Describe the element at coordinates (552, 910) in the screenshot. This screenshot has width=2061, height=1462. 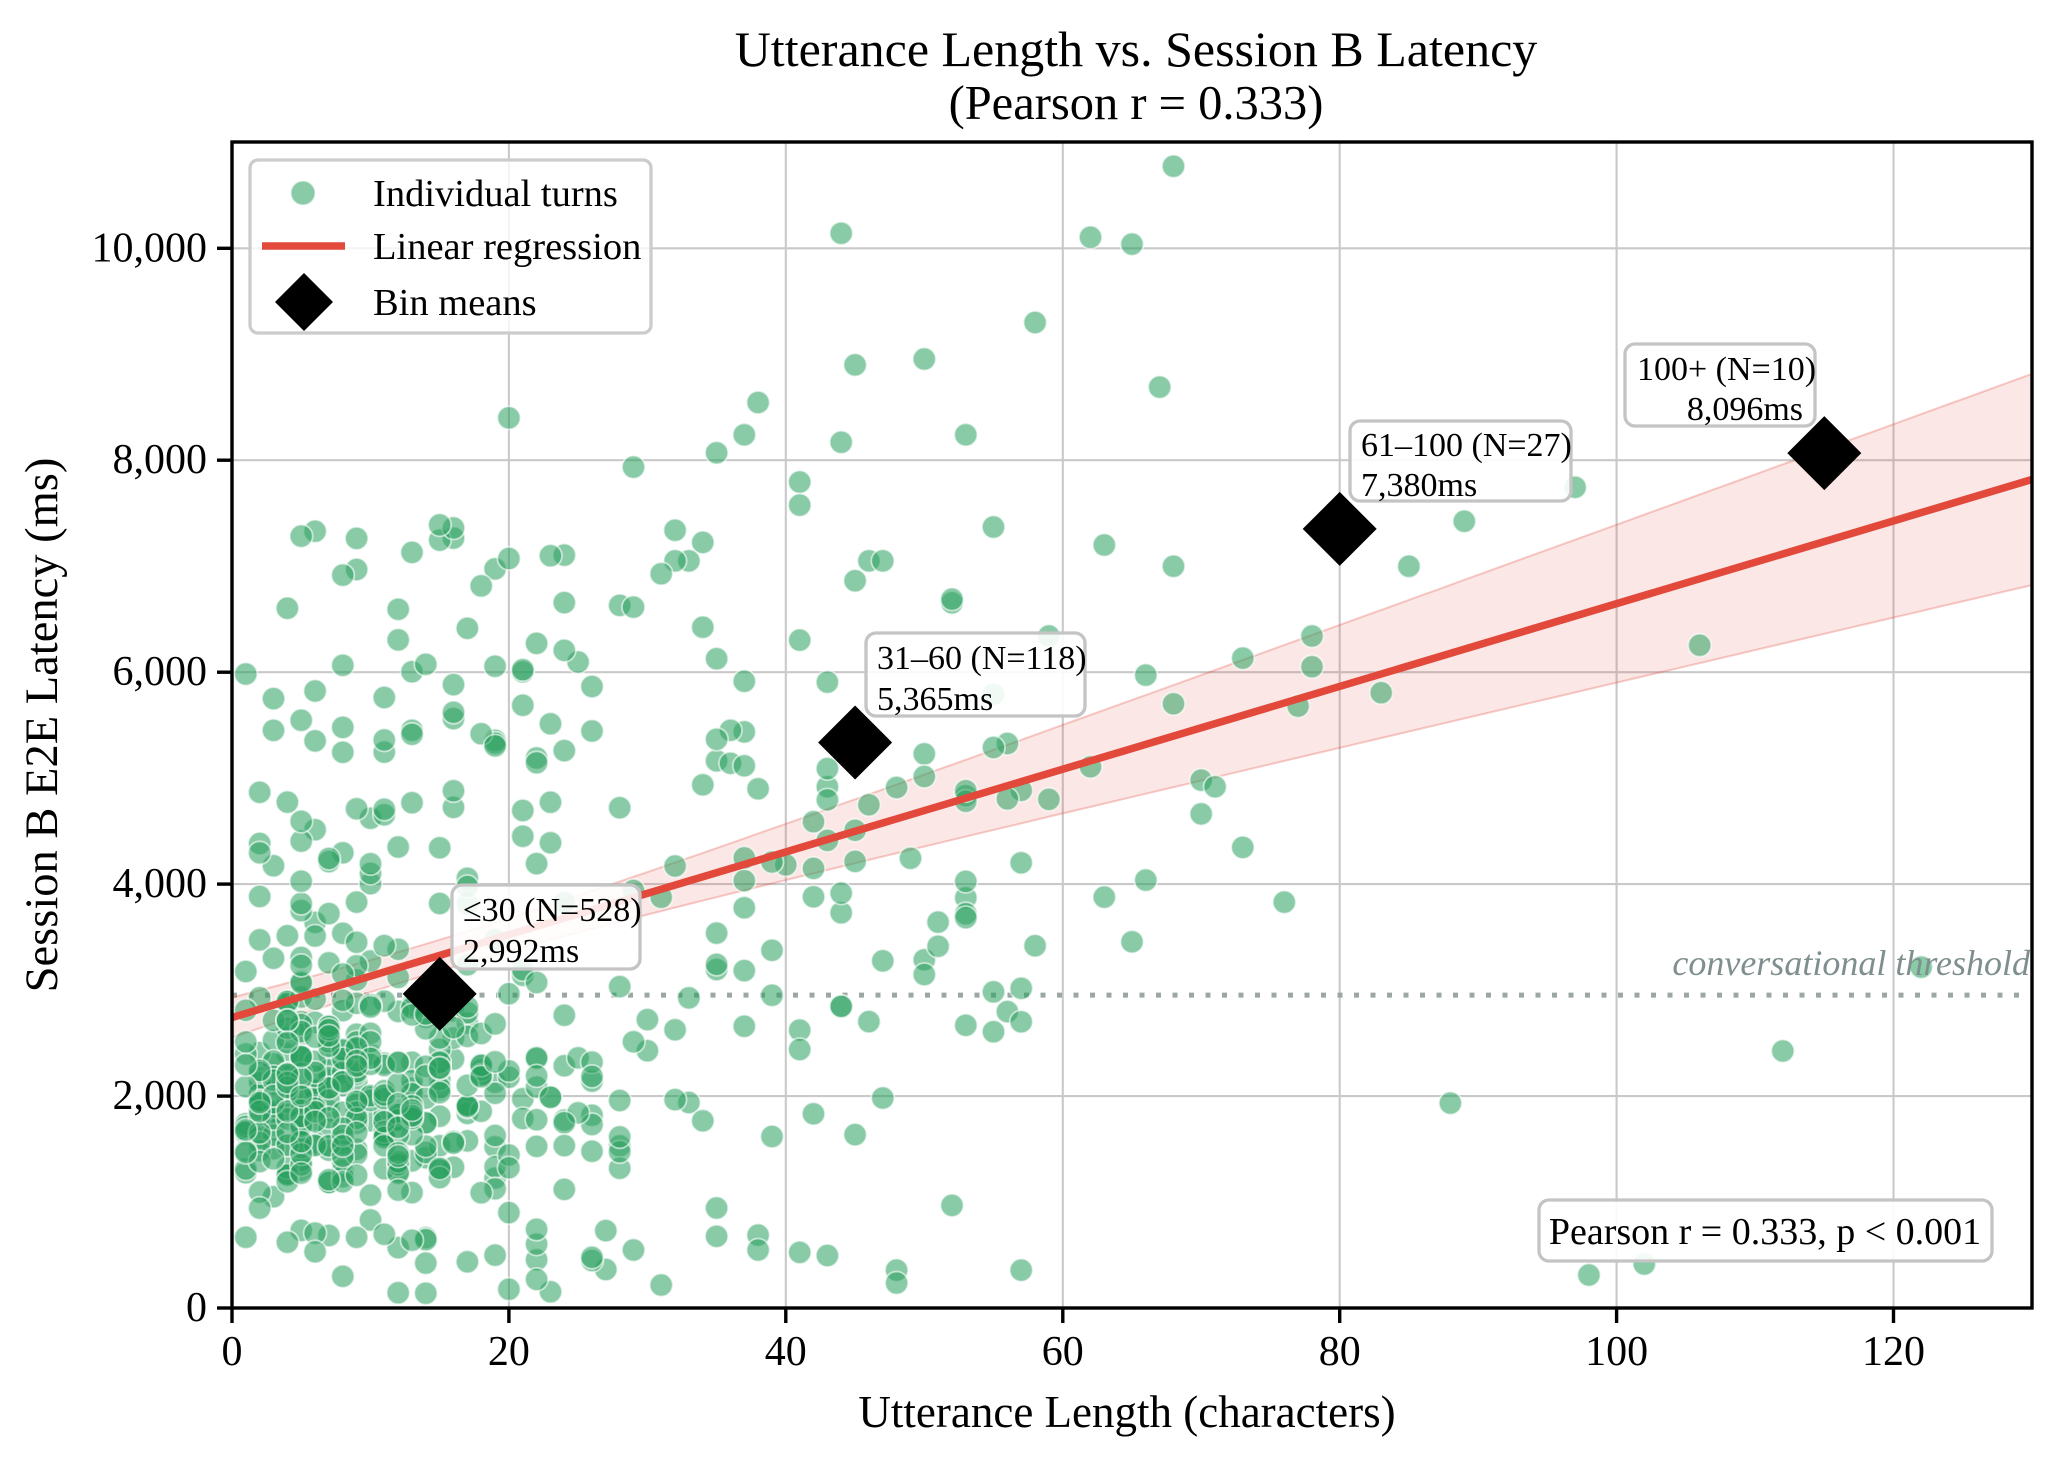
I see `svg-text: ≤30 (N=528)` at that location.